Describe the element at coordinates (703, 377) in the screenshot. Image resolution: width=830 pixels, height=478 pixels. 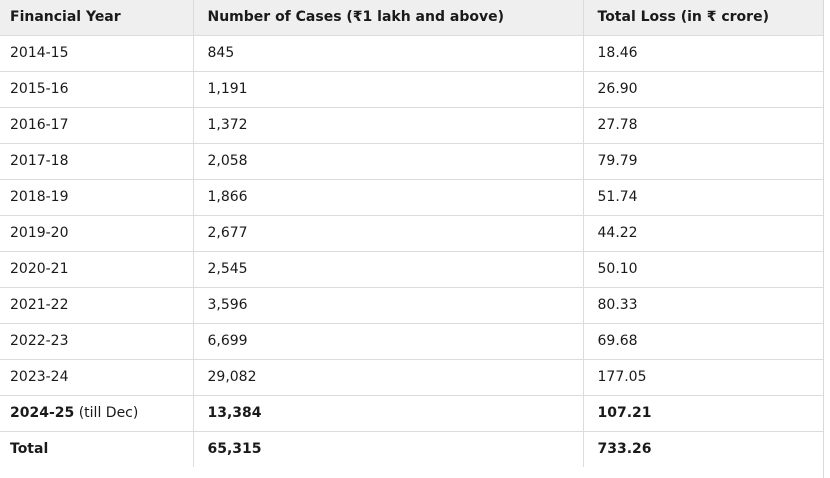
I see `cell-loss: 177.05` at that location.